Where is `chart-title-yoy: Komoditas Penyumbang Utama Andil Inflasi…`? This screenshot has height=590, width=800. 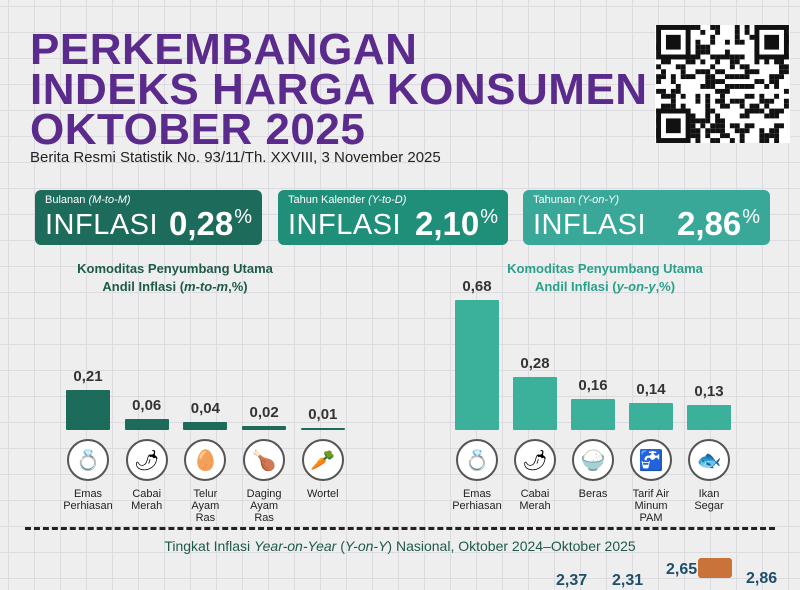 chart-title-yoy: Komoditas Penyumbang Utama Andil Inflasi… is located at coordinates (605, 277).